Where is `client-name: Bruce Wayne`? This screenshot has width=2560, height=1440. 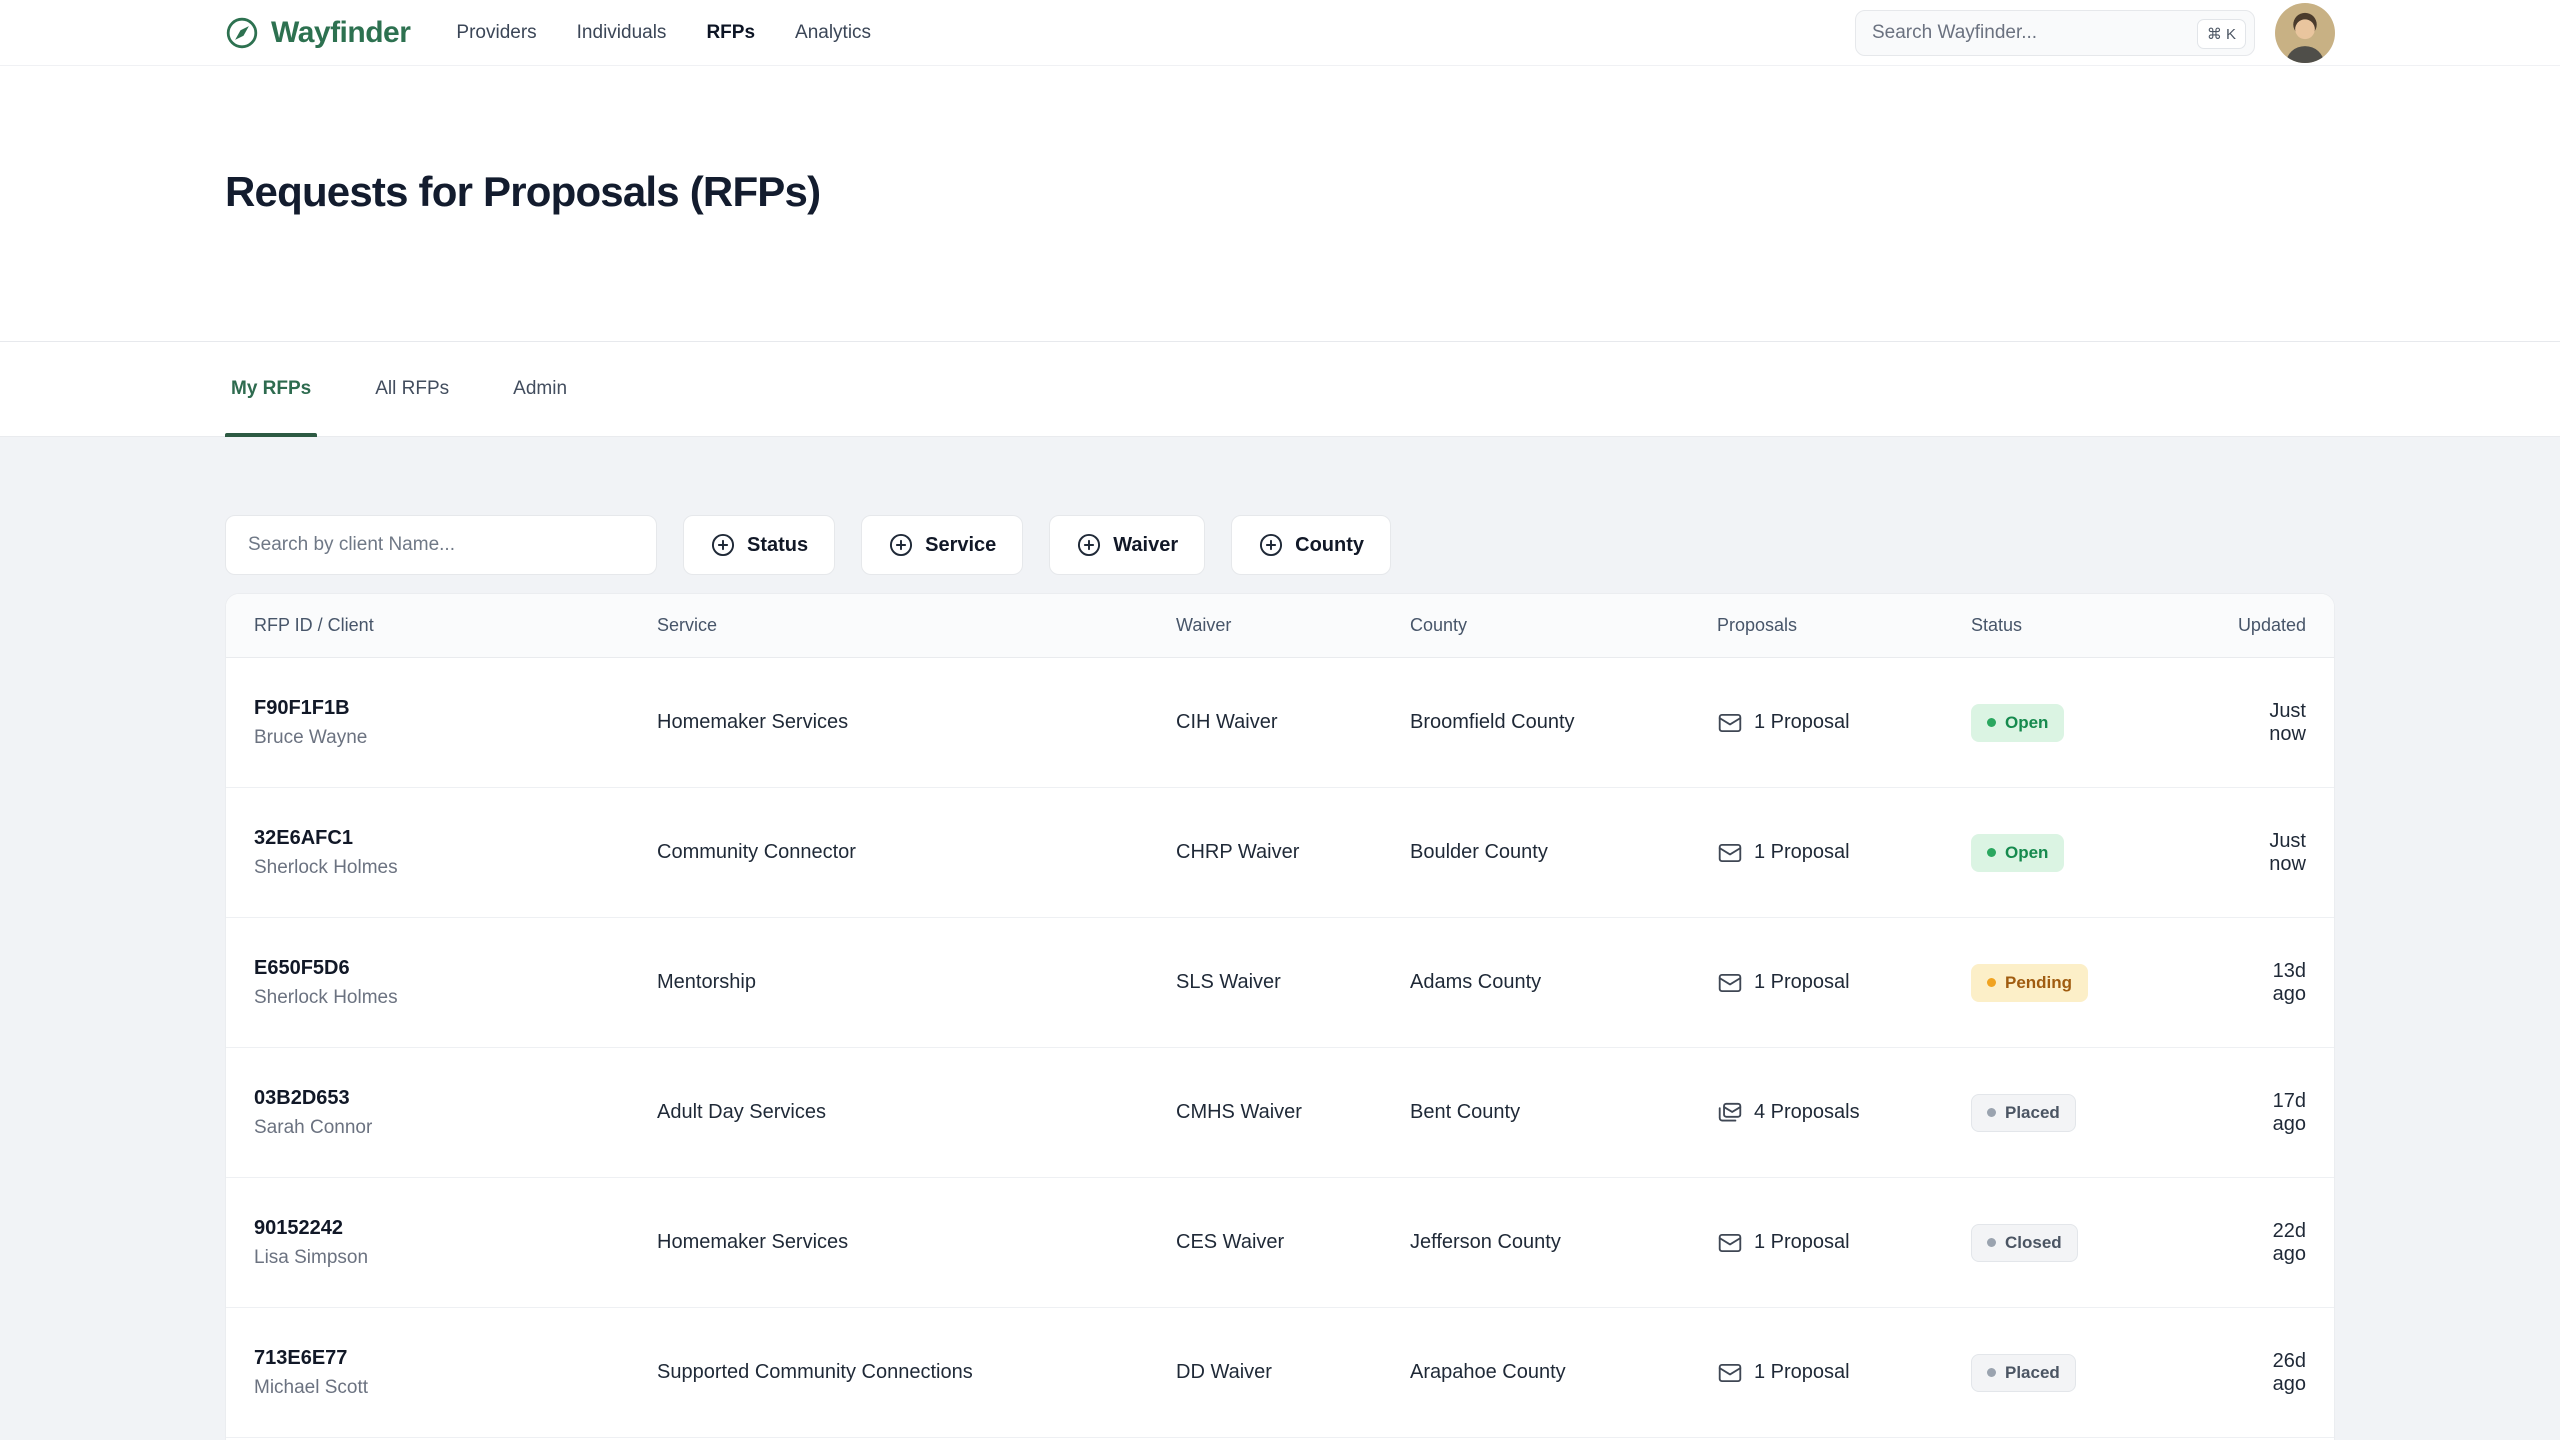
client-name: Bruce Wayne is located at coordinates (311, 737).